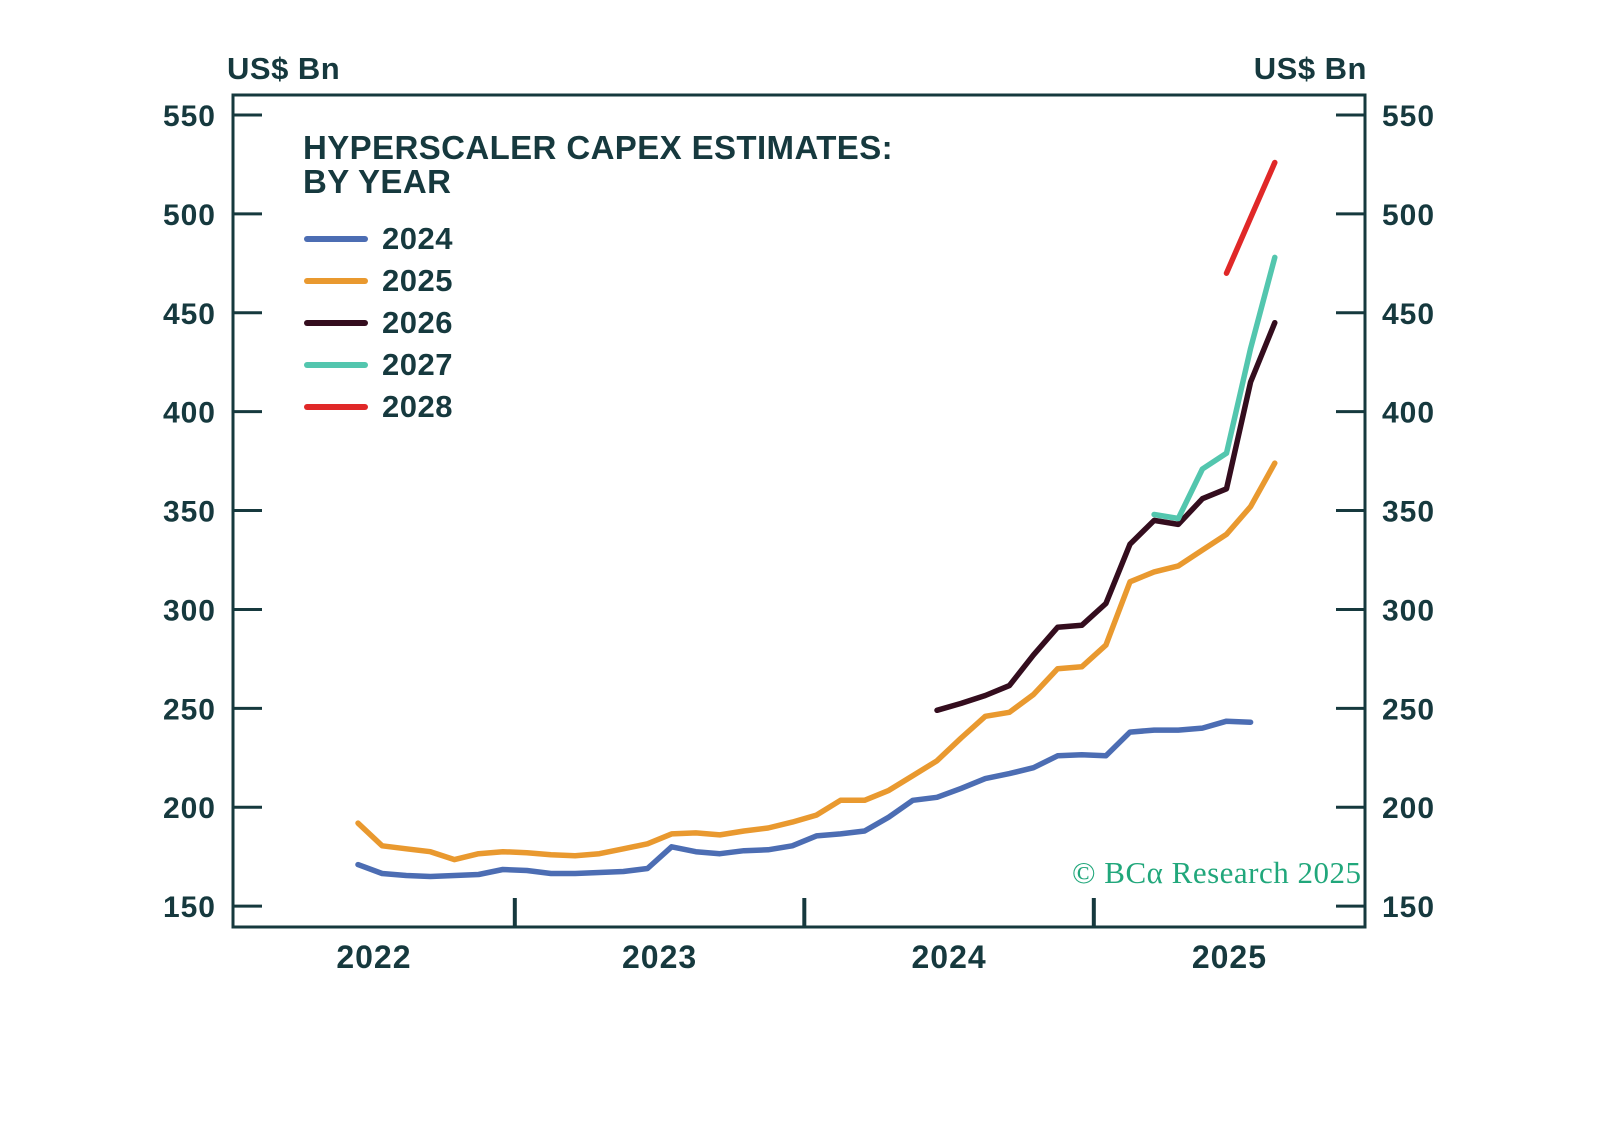 The image size is (1597, 1144). Describe the element at coordinates (373, 957) in the screenshot. I see `x-tick-label-2022: 2022` at that location.